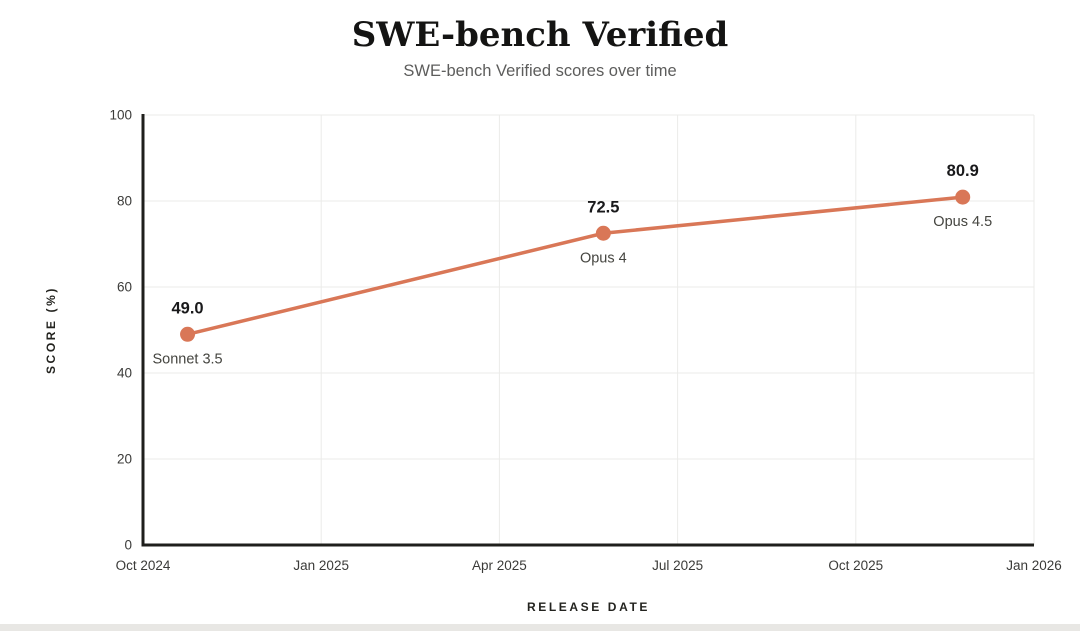 The width and height of the screenshot is (1080, 631). I want to click on x-tick-label: Jul 2025, so click(677, 565).